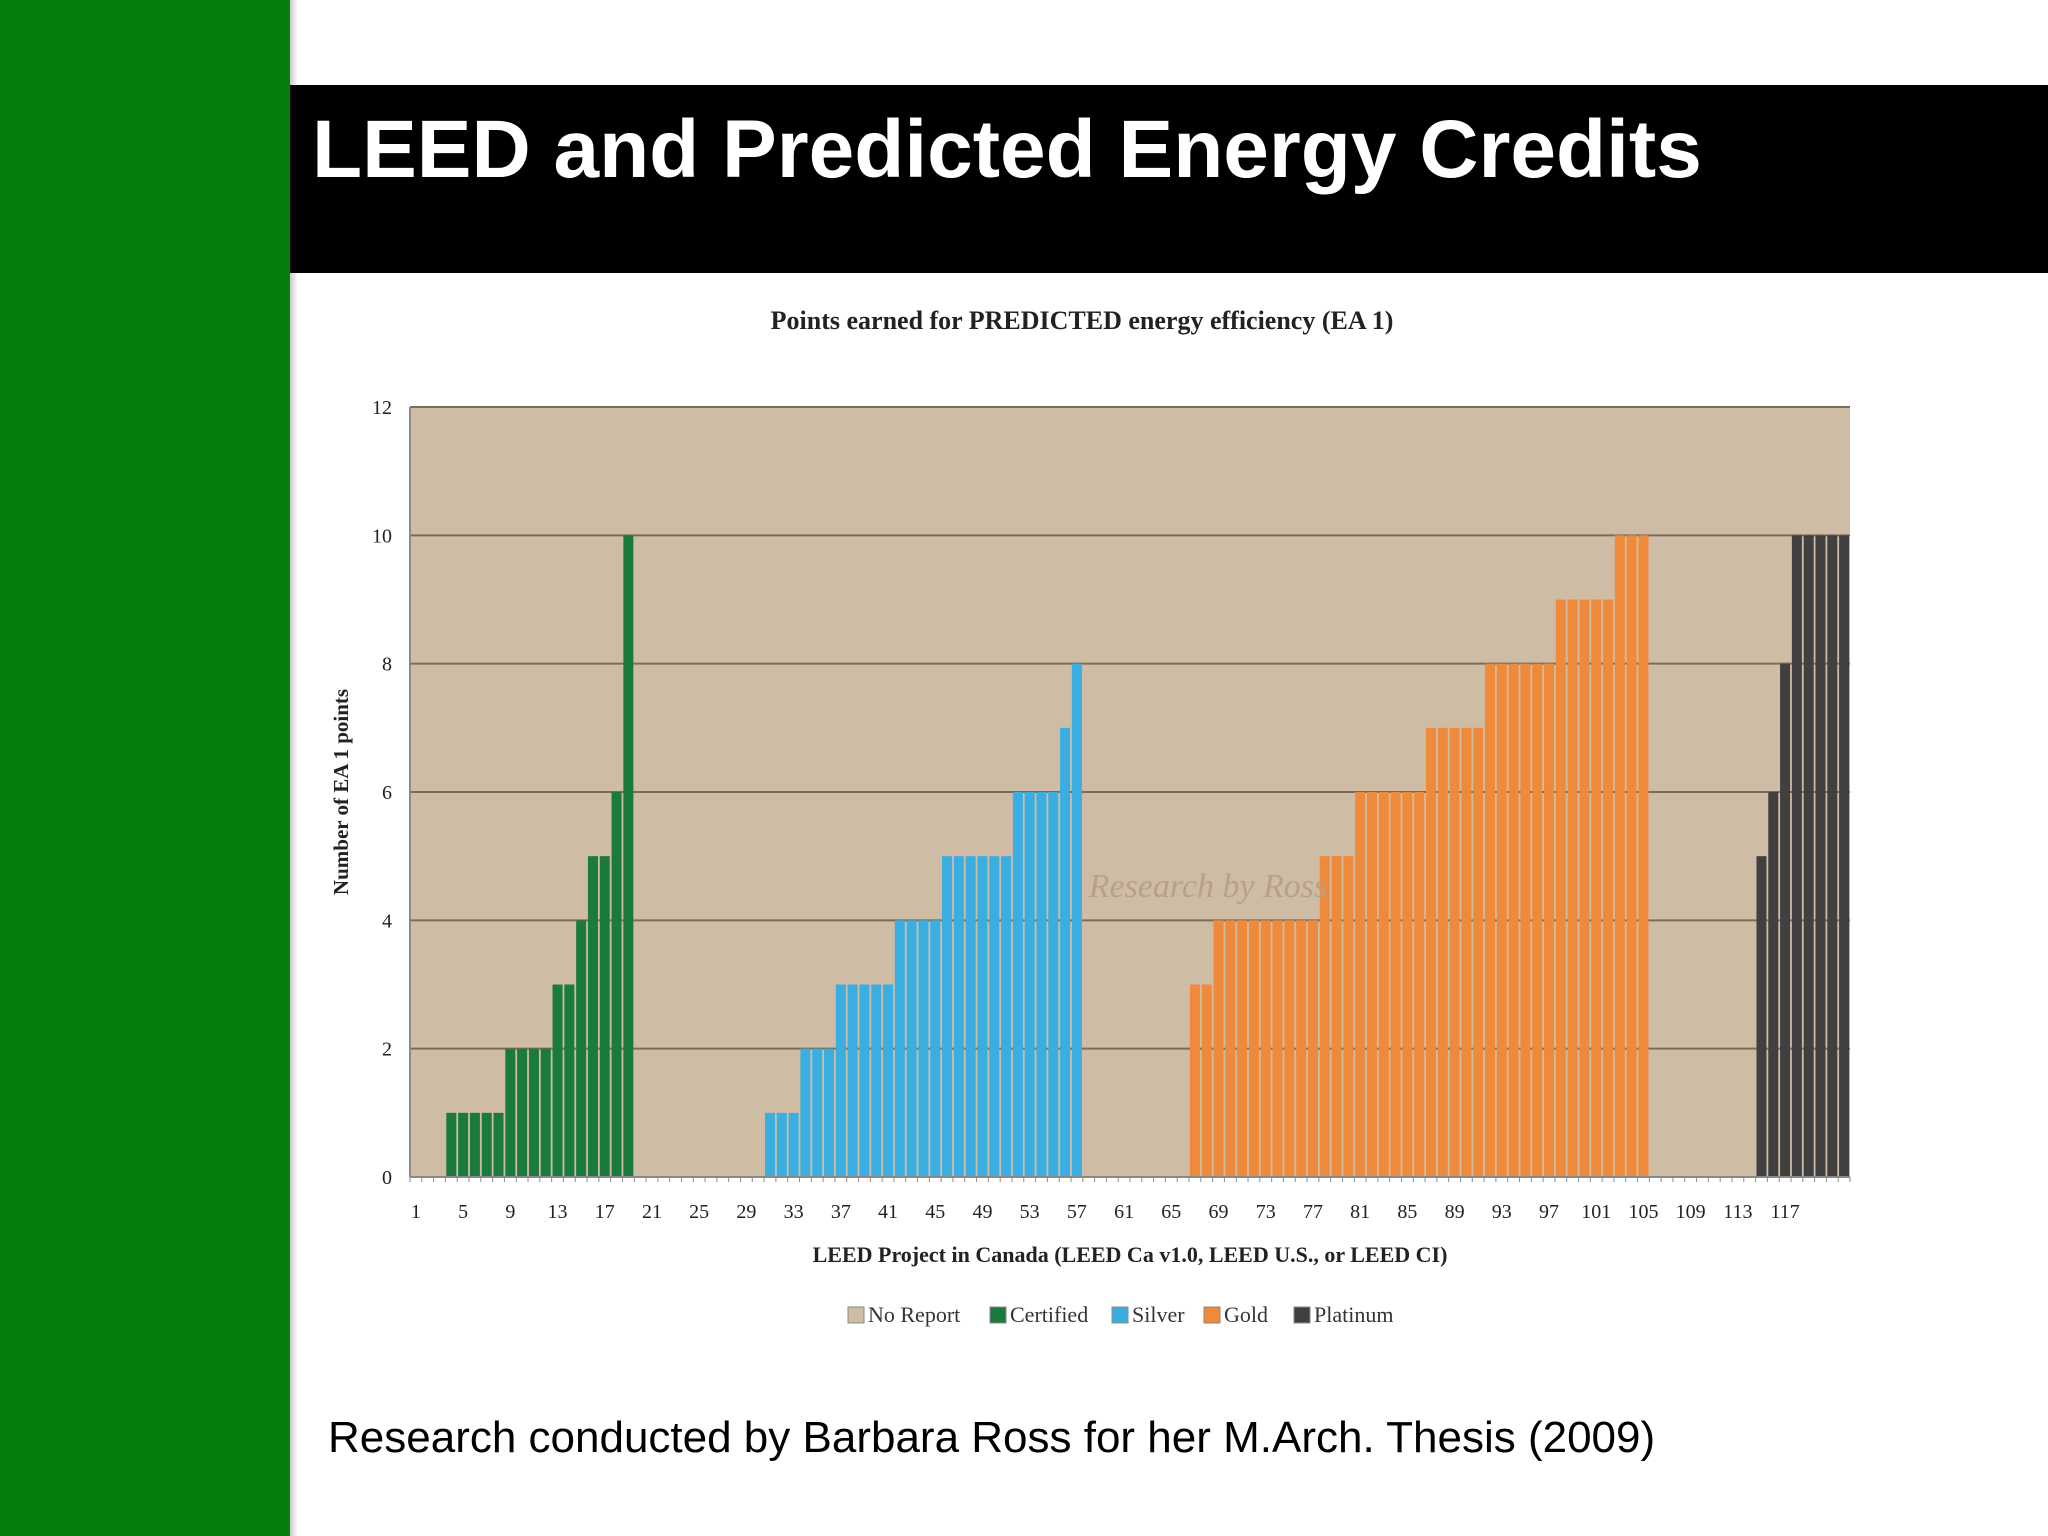 This screenshot has width=2048, height=1536. I want to click on legend: No Report Certified Silver Gold Platinum, so click(1120, 1314).